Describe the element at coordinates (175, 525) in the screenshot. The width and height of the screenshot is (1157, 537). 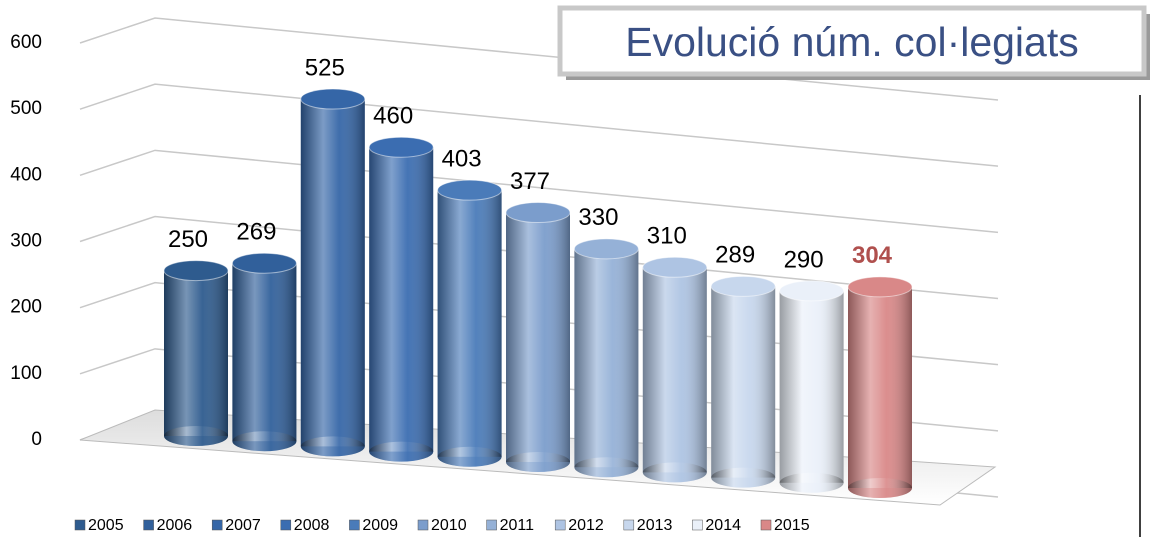
I see `legend-label: 2006` at that location.